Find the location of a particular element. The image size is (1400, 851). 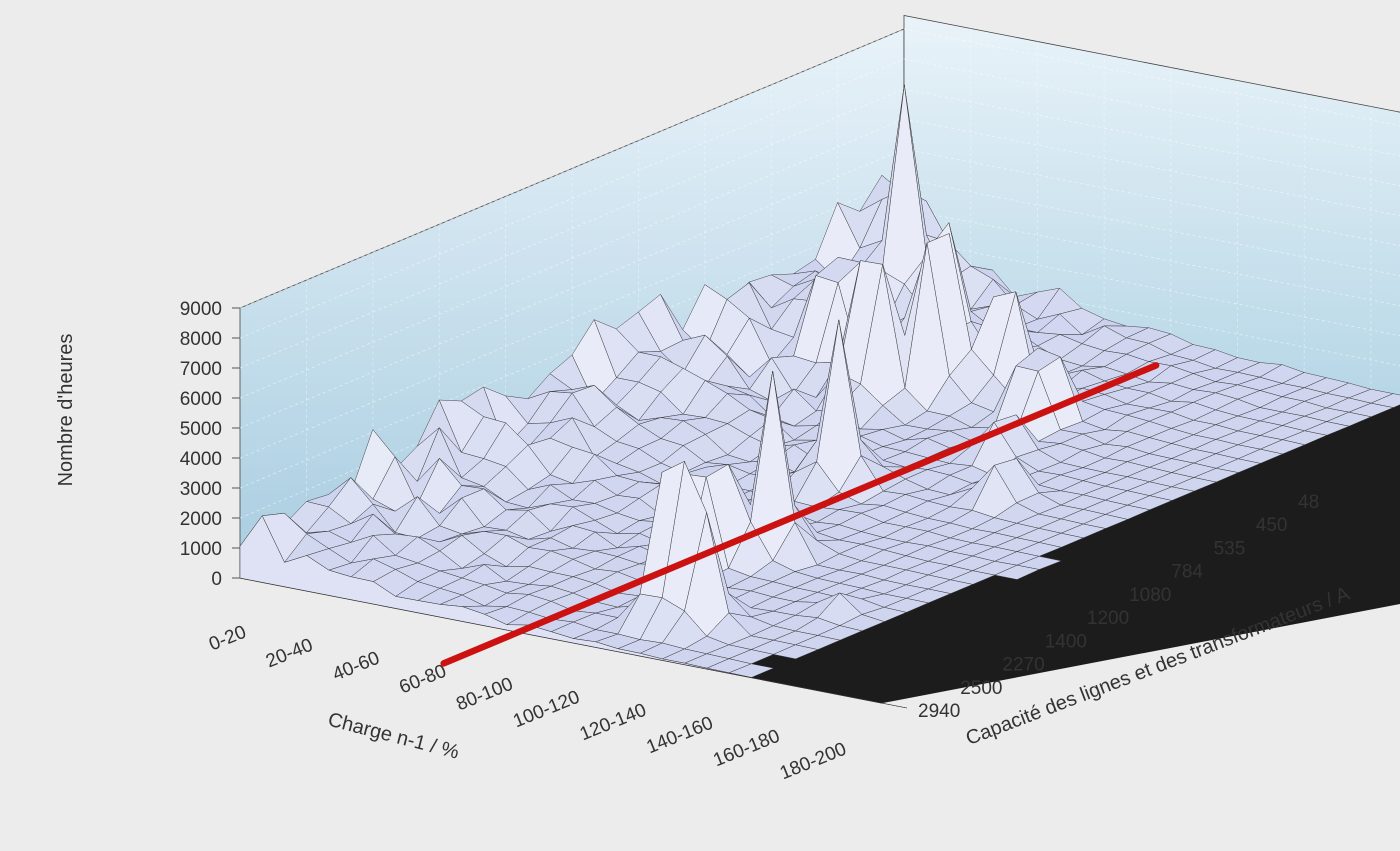

surface-front-skirt is located at coordinates (573, 612).